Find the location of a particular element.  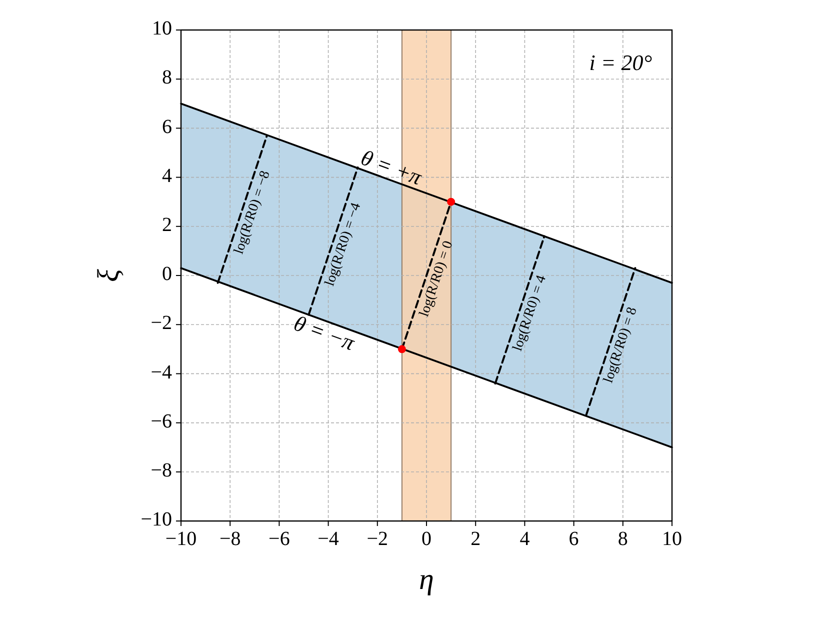

y-tick-label: −8 is located at coordinates (161, 470).